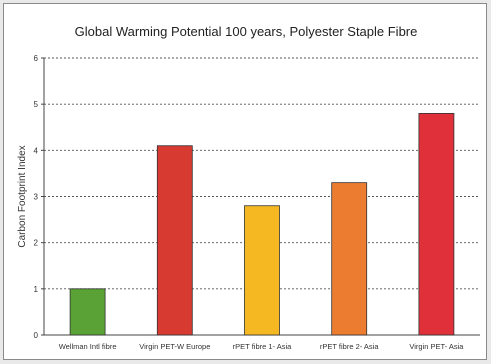 Image resolution: width=491 pixels, height=364 pixels. I want to click on y-tick-label: 4, so click(36, 150).